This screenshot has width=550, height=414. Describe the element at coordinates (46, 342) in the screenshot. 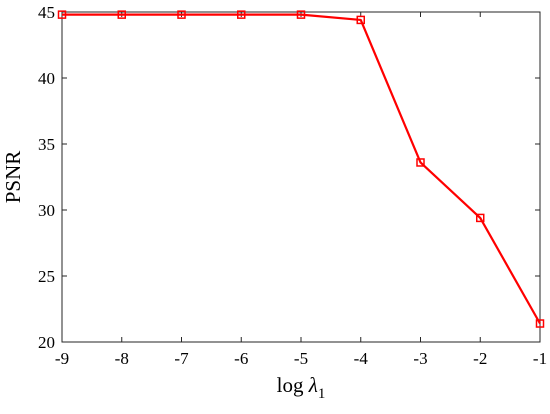

I see `y-tick-label: 20` at that location.